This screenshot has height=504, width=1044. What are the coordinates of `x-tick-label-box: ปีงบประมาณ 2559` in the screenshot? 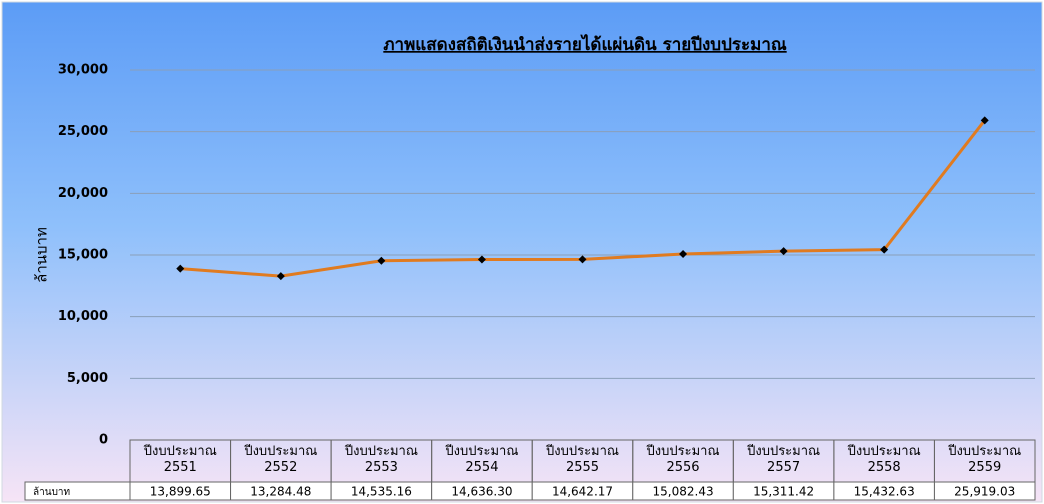 It's located at (985, 459).